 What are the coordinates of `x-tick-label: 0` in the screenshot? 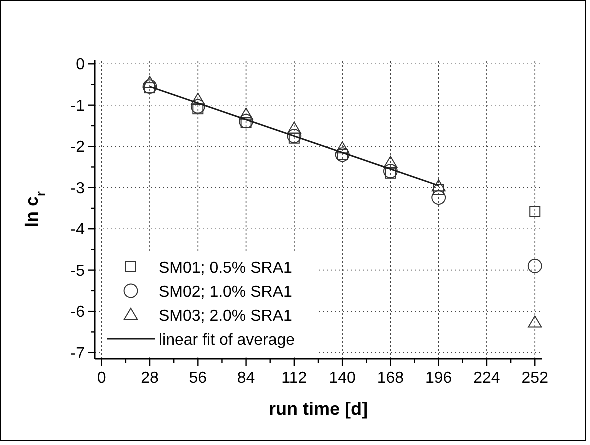 It's located at (101, 378).